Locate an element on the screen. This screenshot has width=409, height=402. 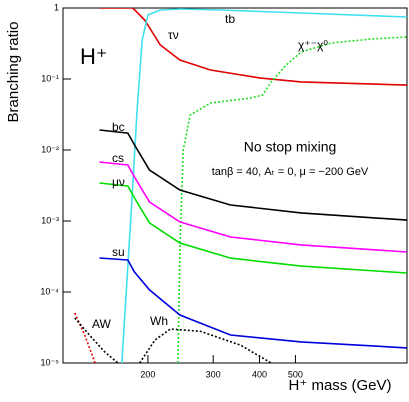
y-tick-label: 10⁻⁵ is located at coordinates (50, 362).